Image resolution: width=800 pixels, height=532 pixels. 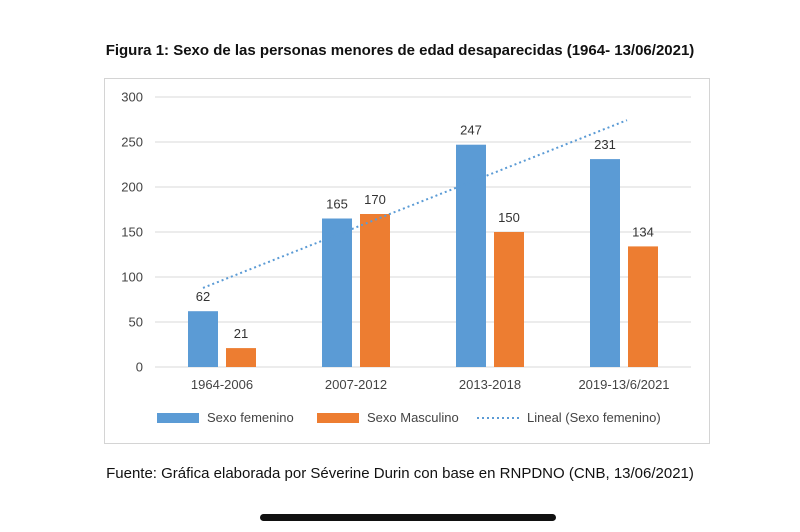 What do you see at coordinates (222, 384) in the screenshot?
I see `x-tick-label: 1964-2006` at bounding box center [222, 384].